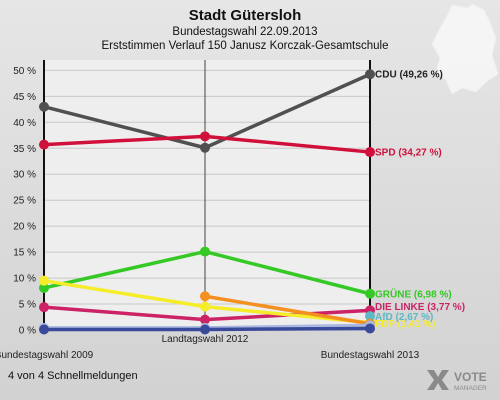 Image resolution: width=500 pixels, height=400 pixels. What do you see at coordinates (24, 149) in the screenshot?
I see `y-tick-label: 35 %` at bounding box center [24, 149].